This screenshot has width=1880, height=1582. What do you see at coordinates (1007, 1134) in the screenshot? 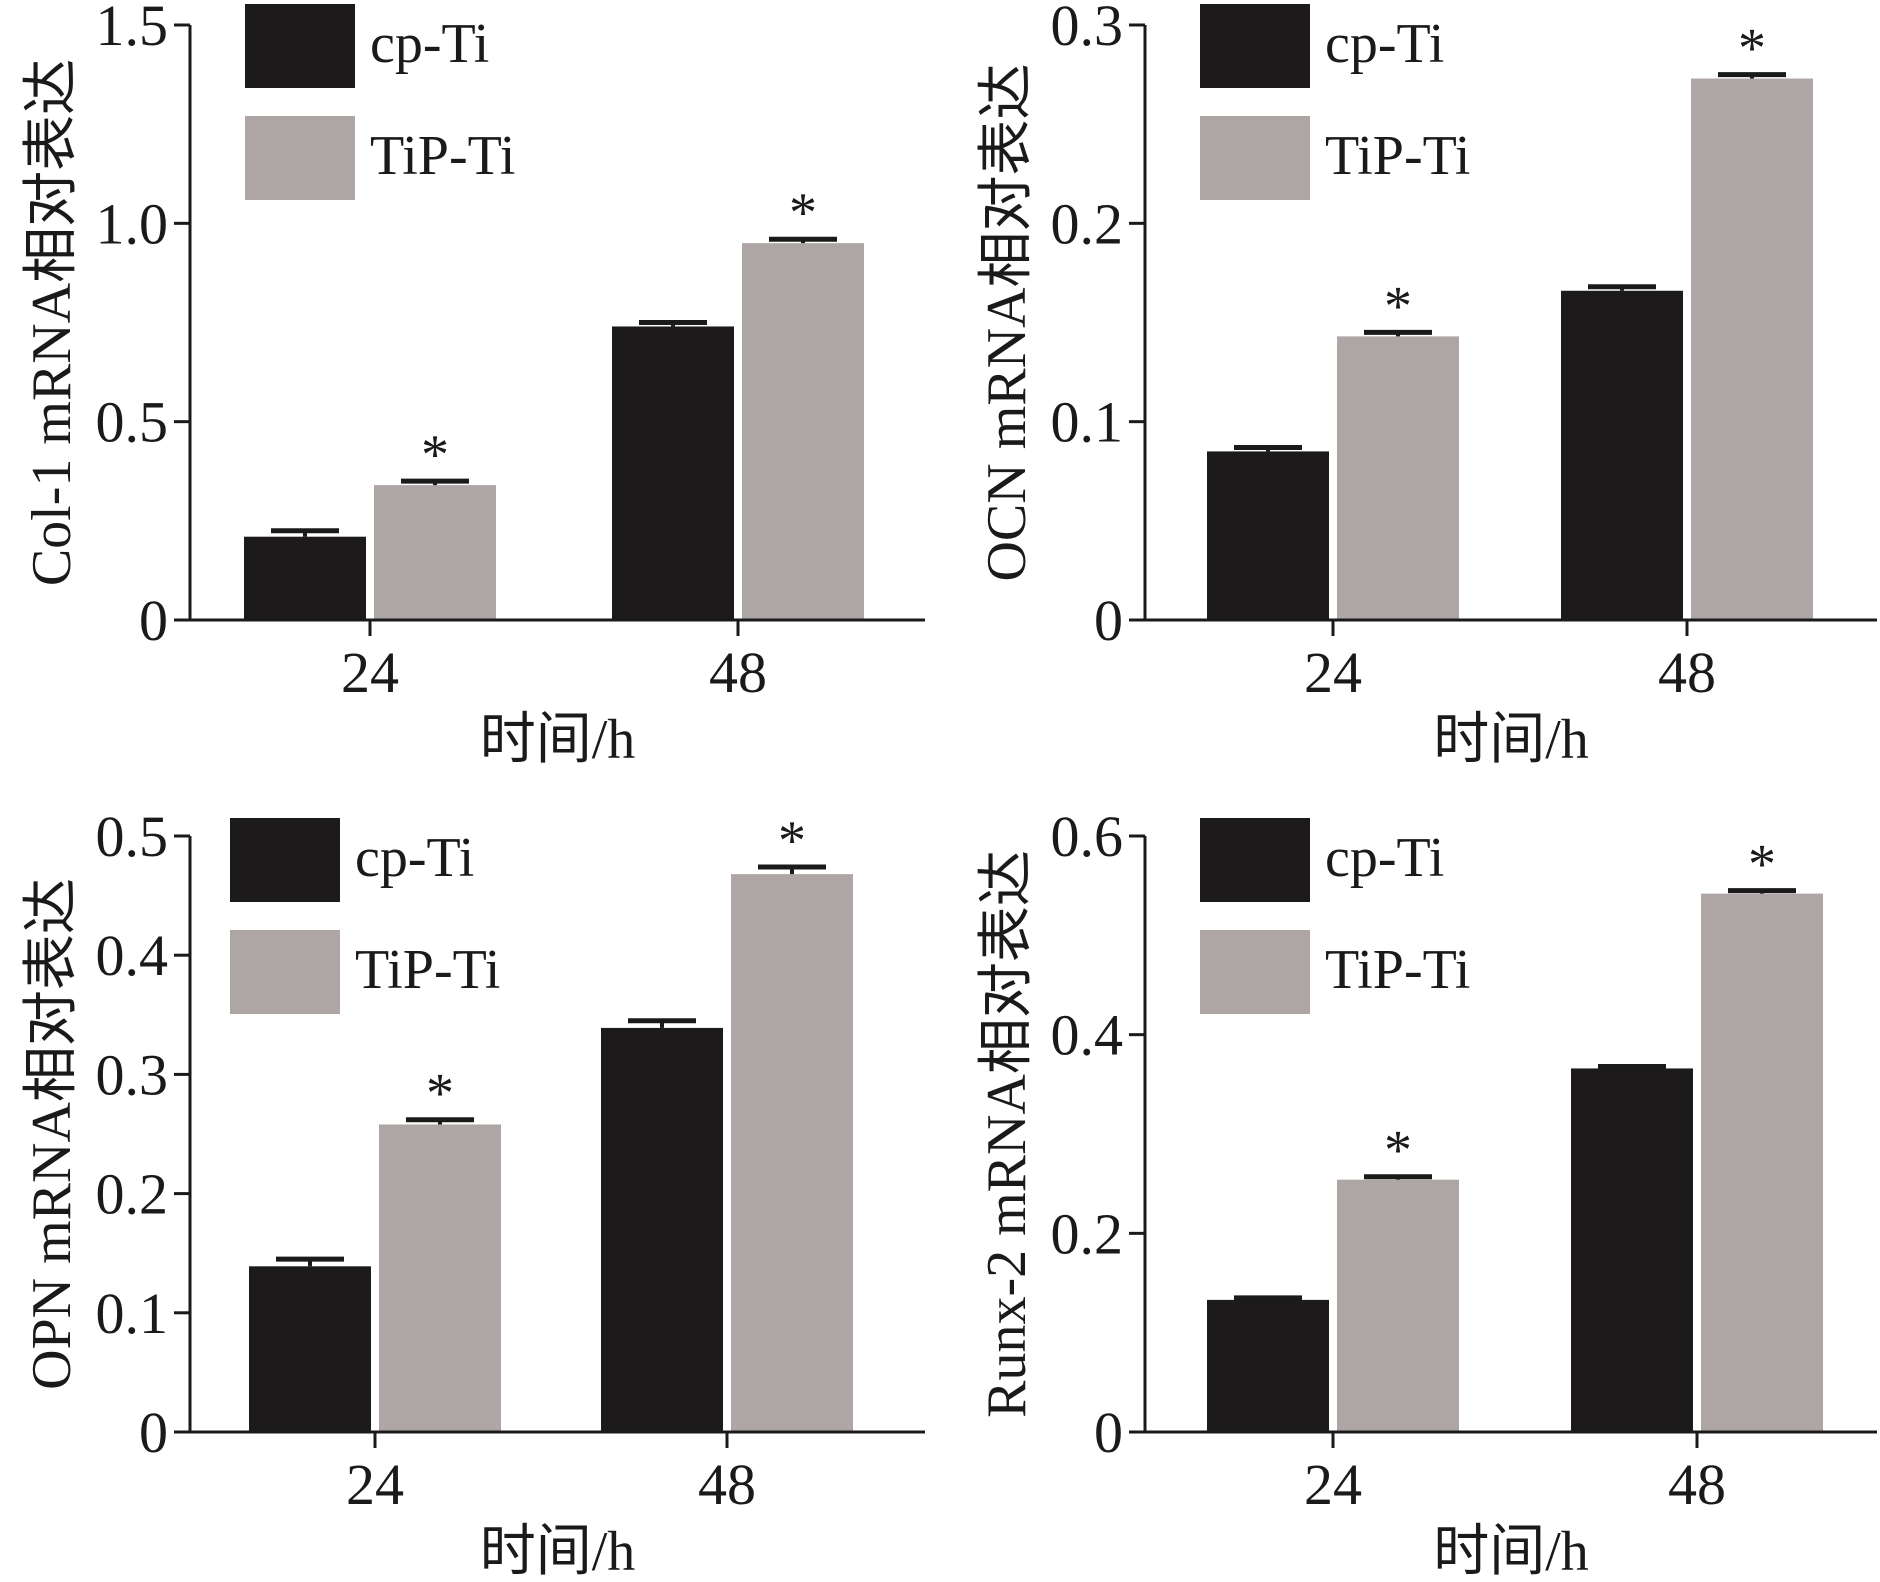
I see `y-axis-title: Runx-2 mRNA相对表达` at bounding box center [1007, 1134].